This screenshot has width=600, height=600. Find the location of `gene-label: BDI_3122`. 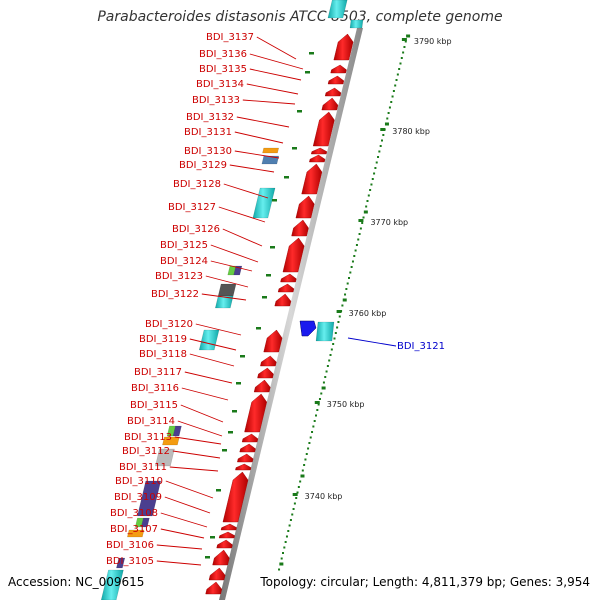

gene-label: BDI_3122 is located at coordinates (175, 294).